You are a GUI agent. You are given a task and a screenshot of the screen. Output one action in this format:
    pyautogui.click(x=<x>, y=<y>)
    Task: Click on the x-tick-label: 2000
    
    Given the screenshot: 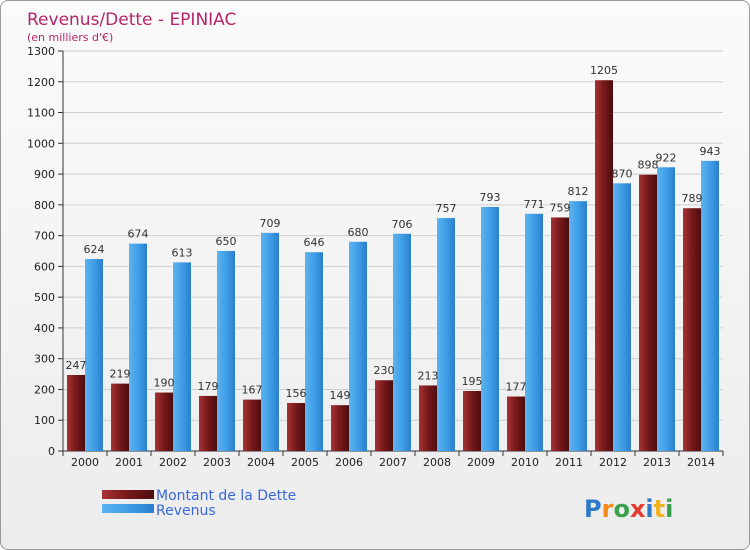 What is the action you would take?
    pyautogui.click(x=85, y=462)
    